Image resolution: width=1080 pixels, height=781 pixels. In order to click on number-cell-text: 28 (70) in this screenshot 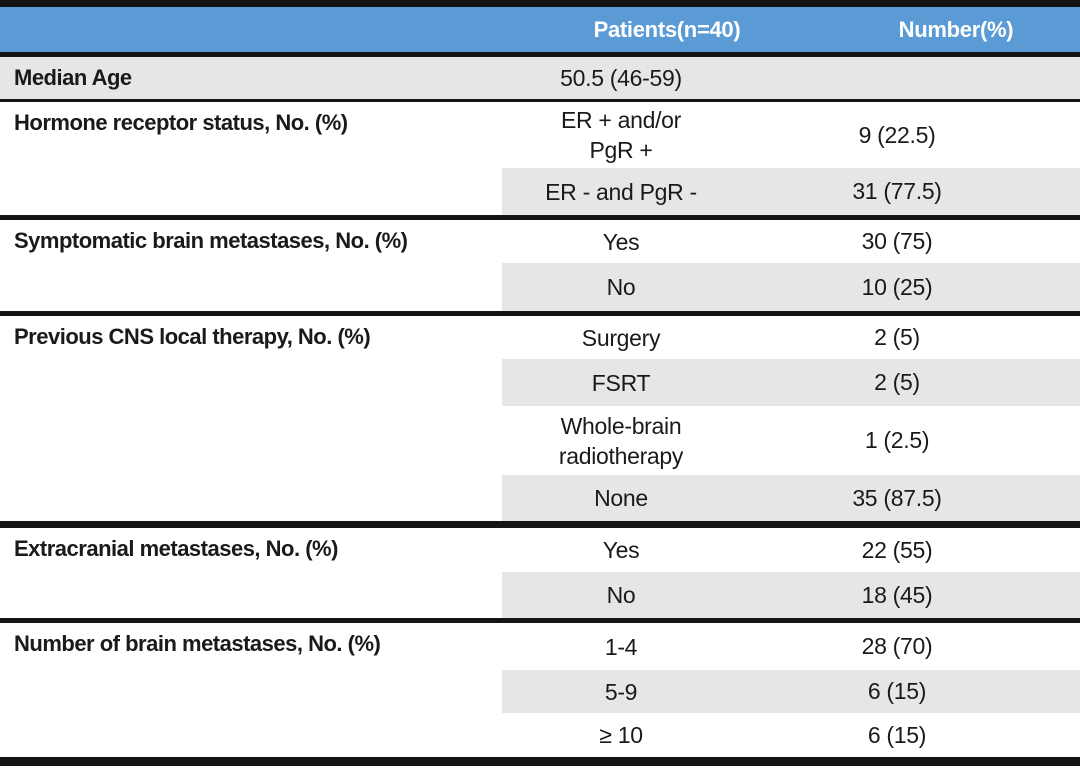, I will do `click(897, 646)`.